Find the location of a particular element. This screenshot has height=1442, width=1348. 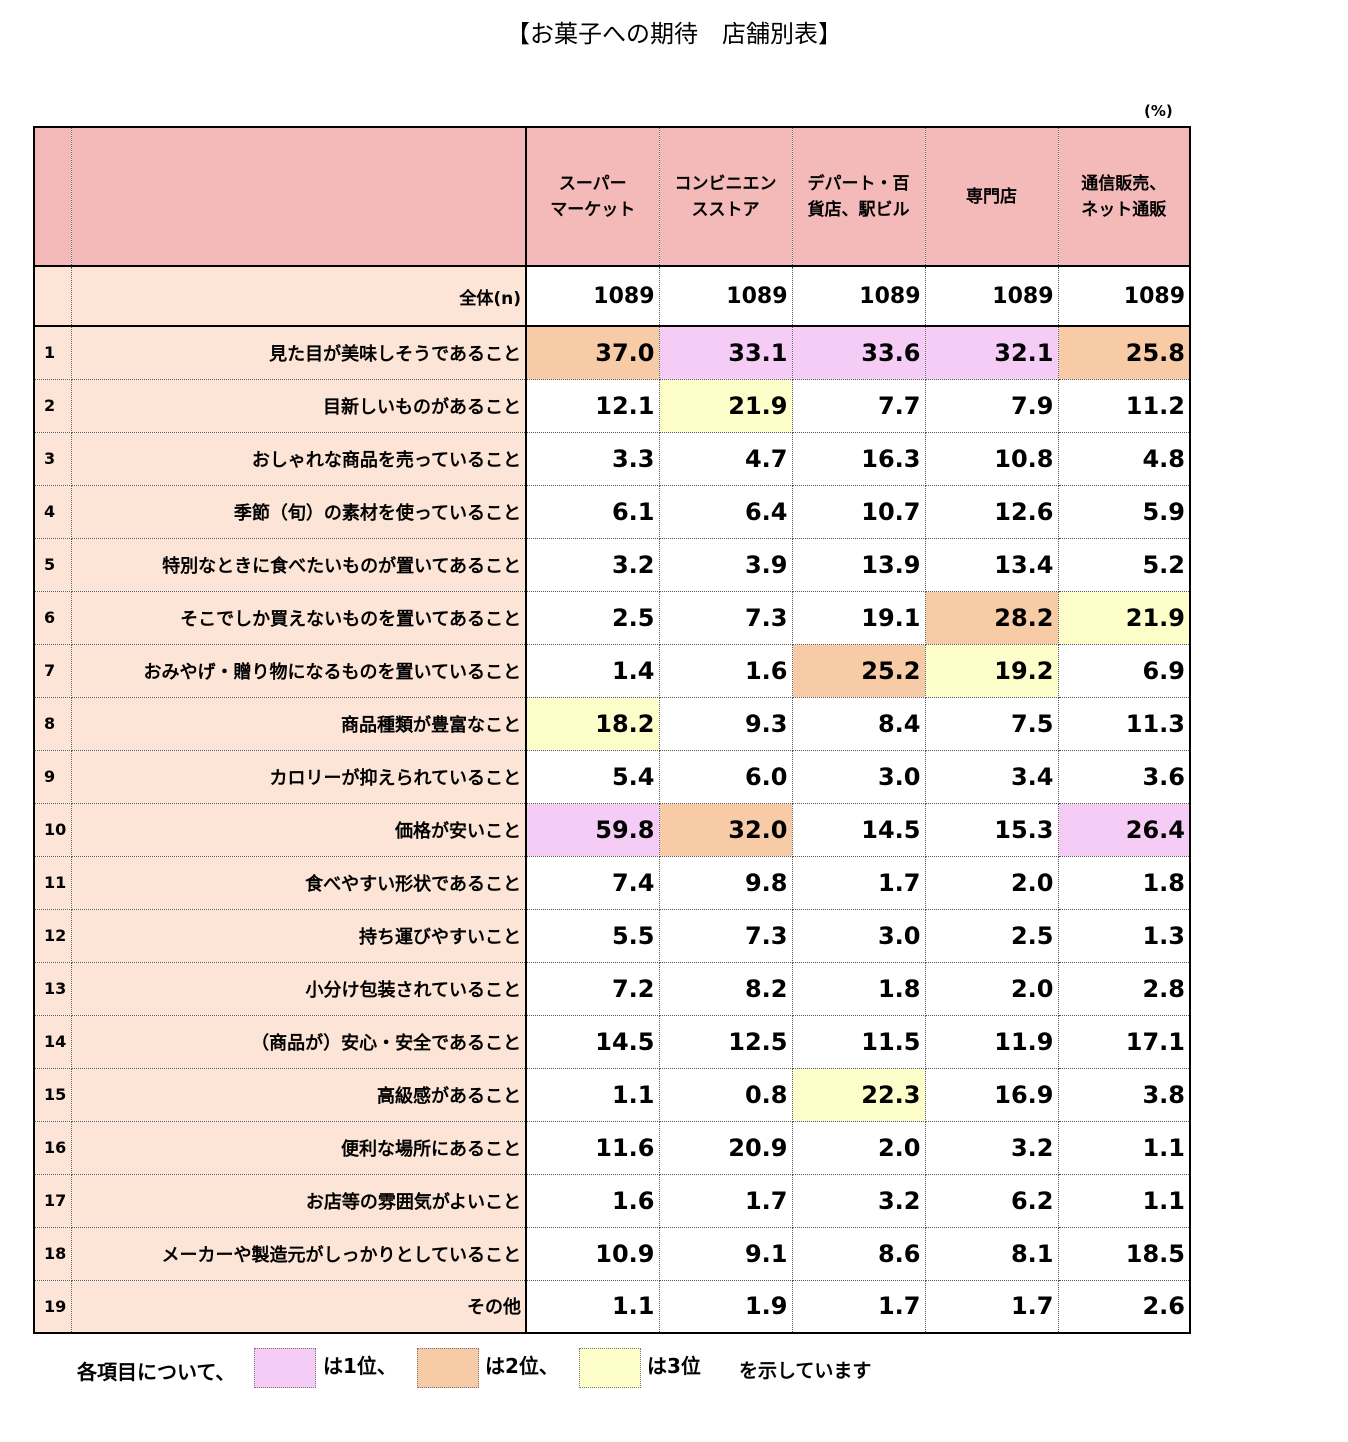

value-cell: 2.8 is located at coordinates (1124, 989).